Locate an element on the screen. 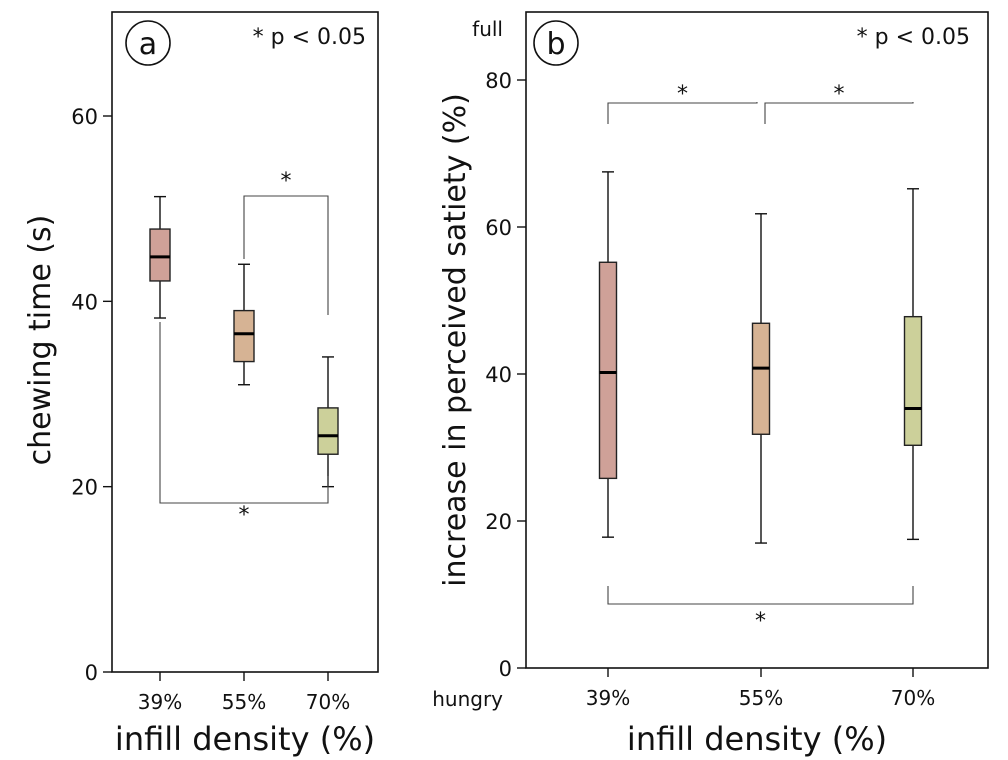 The height and width of the screenshot is (760, 1008). y-axis-label: chewing time (s) is located at coordinates (40, 340).